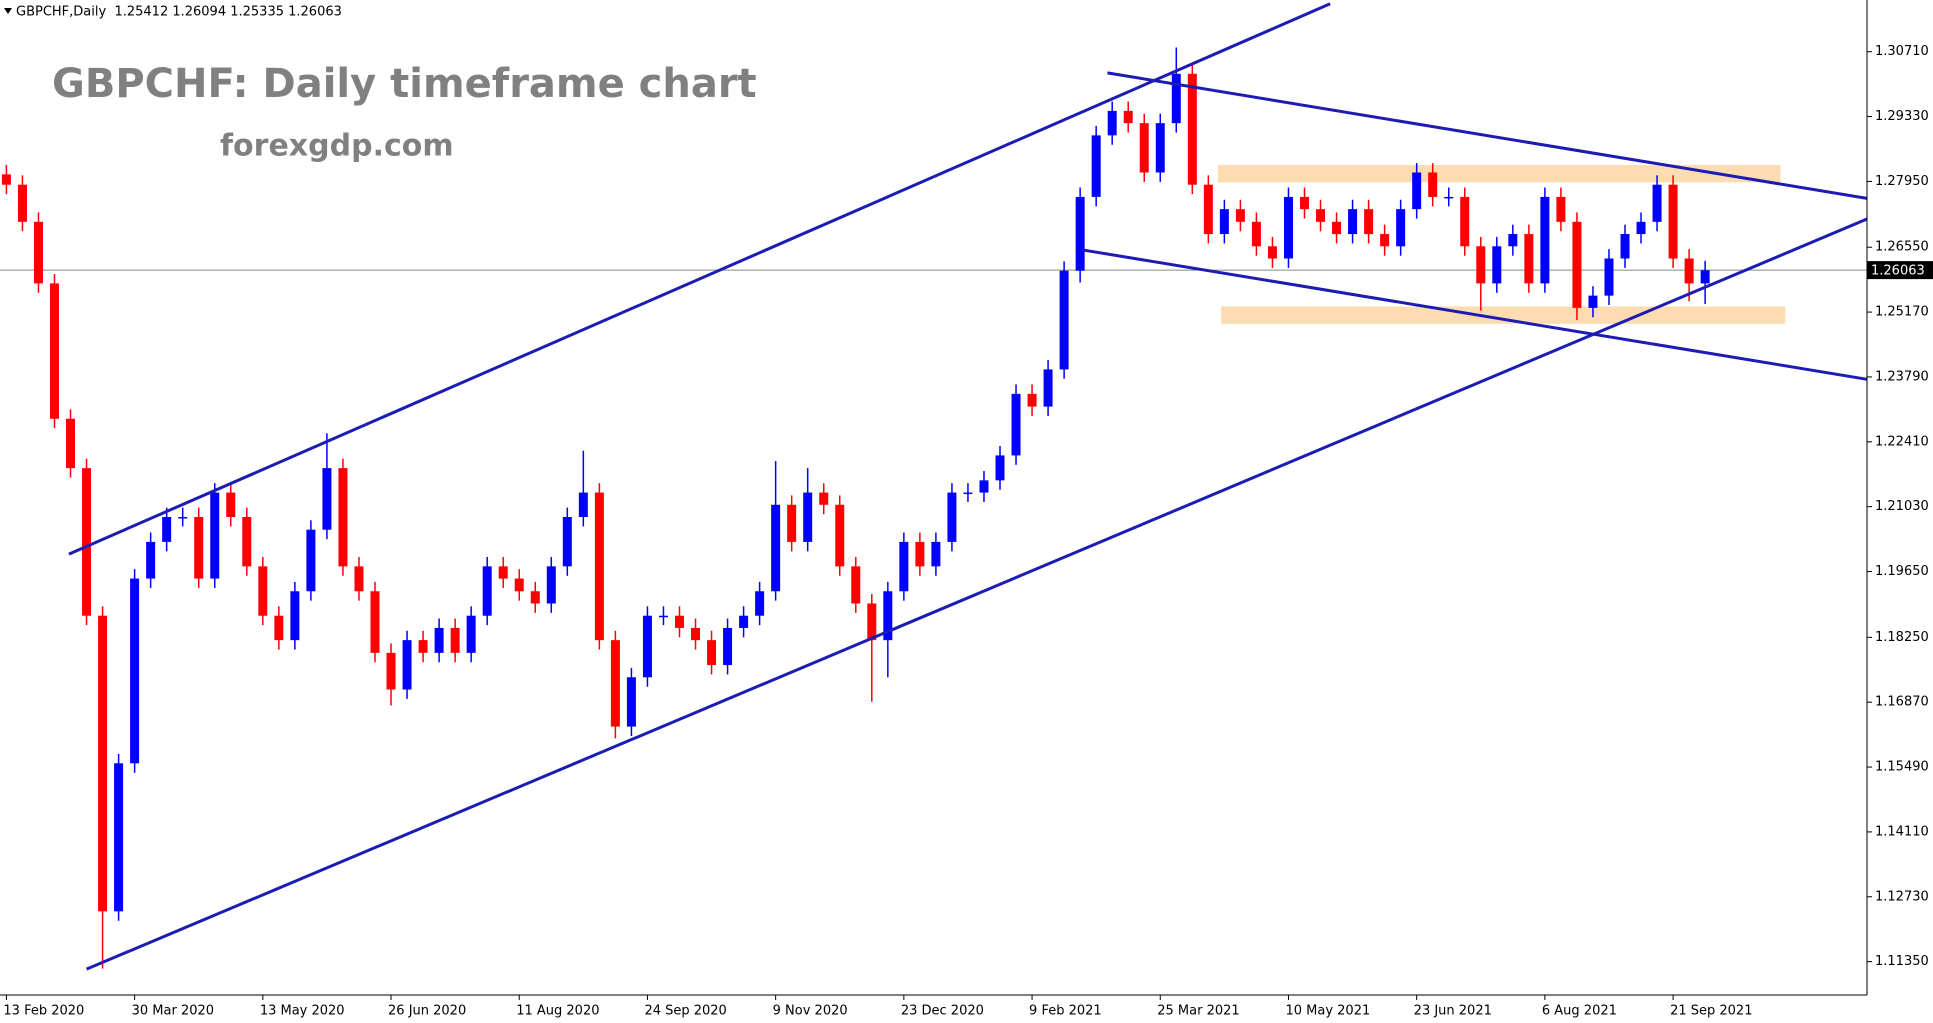  Describe the element at coordinates (1579, 1011) in the screenshot. I see `x-tick-label: 6 Aug 2021` at that location.